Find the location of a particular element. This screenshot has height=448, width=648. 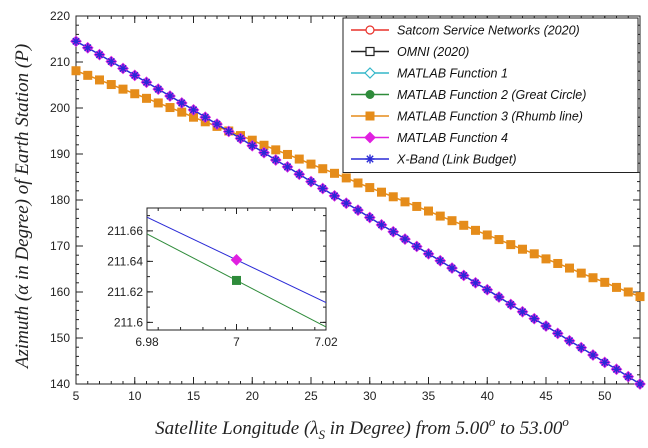

x-tick-label: 45 is located at coordinates (546, 396).